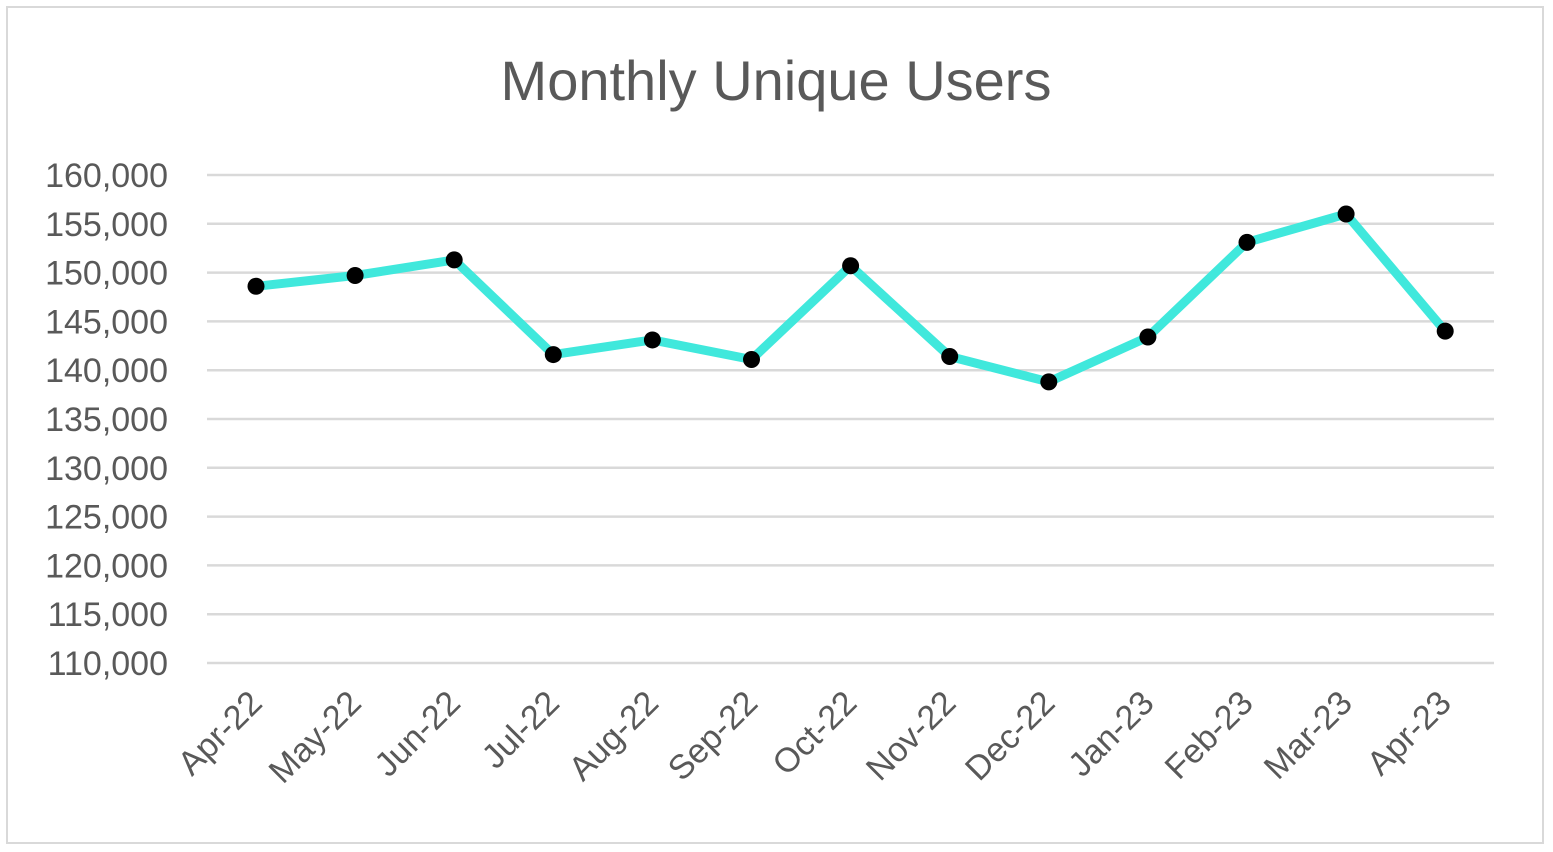  I want to click on y-tick-label: 130,000, so click(106, 469).